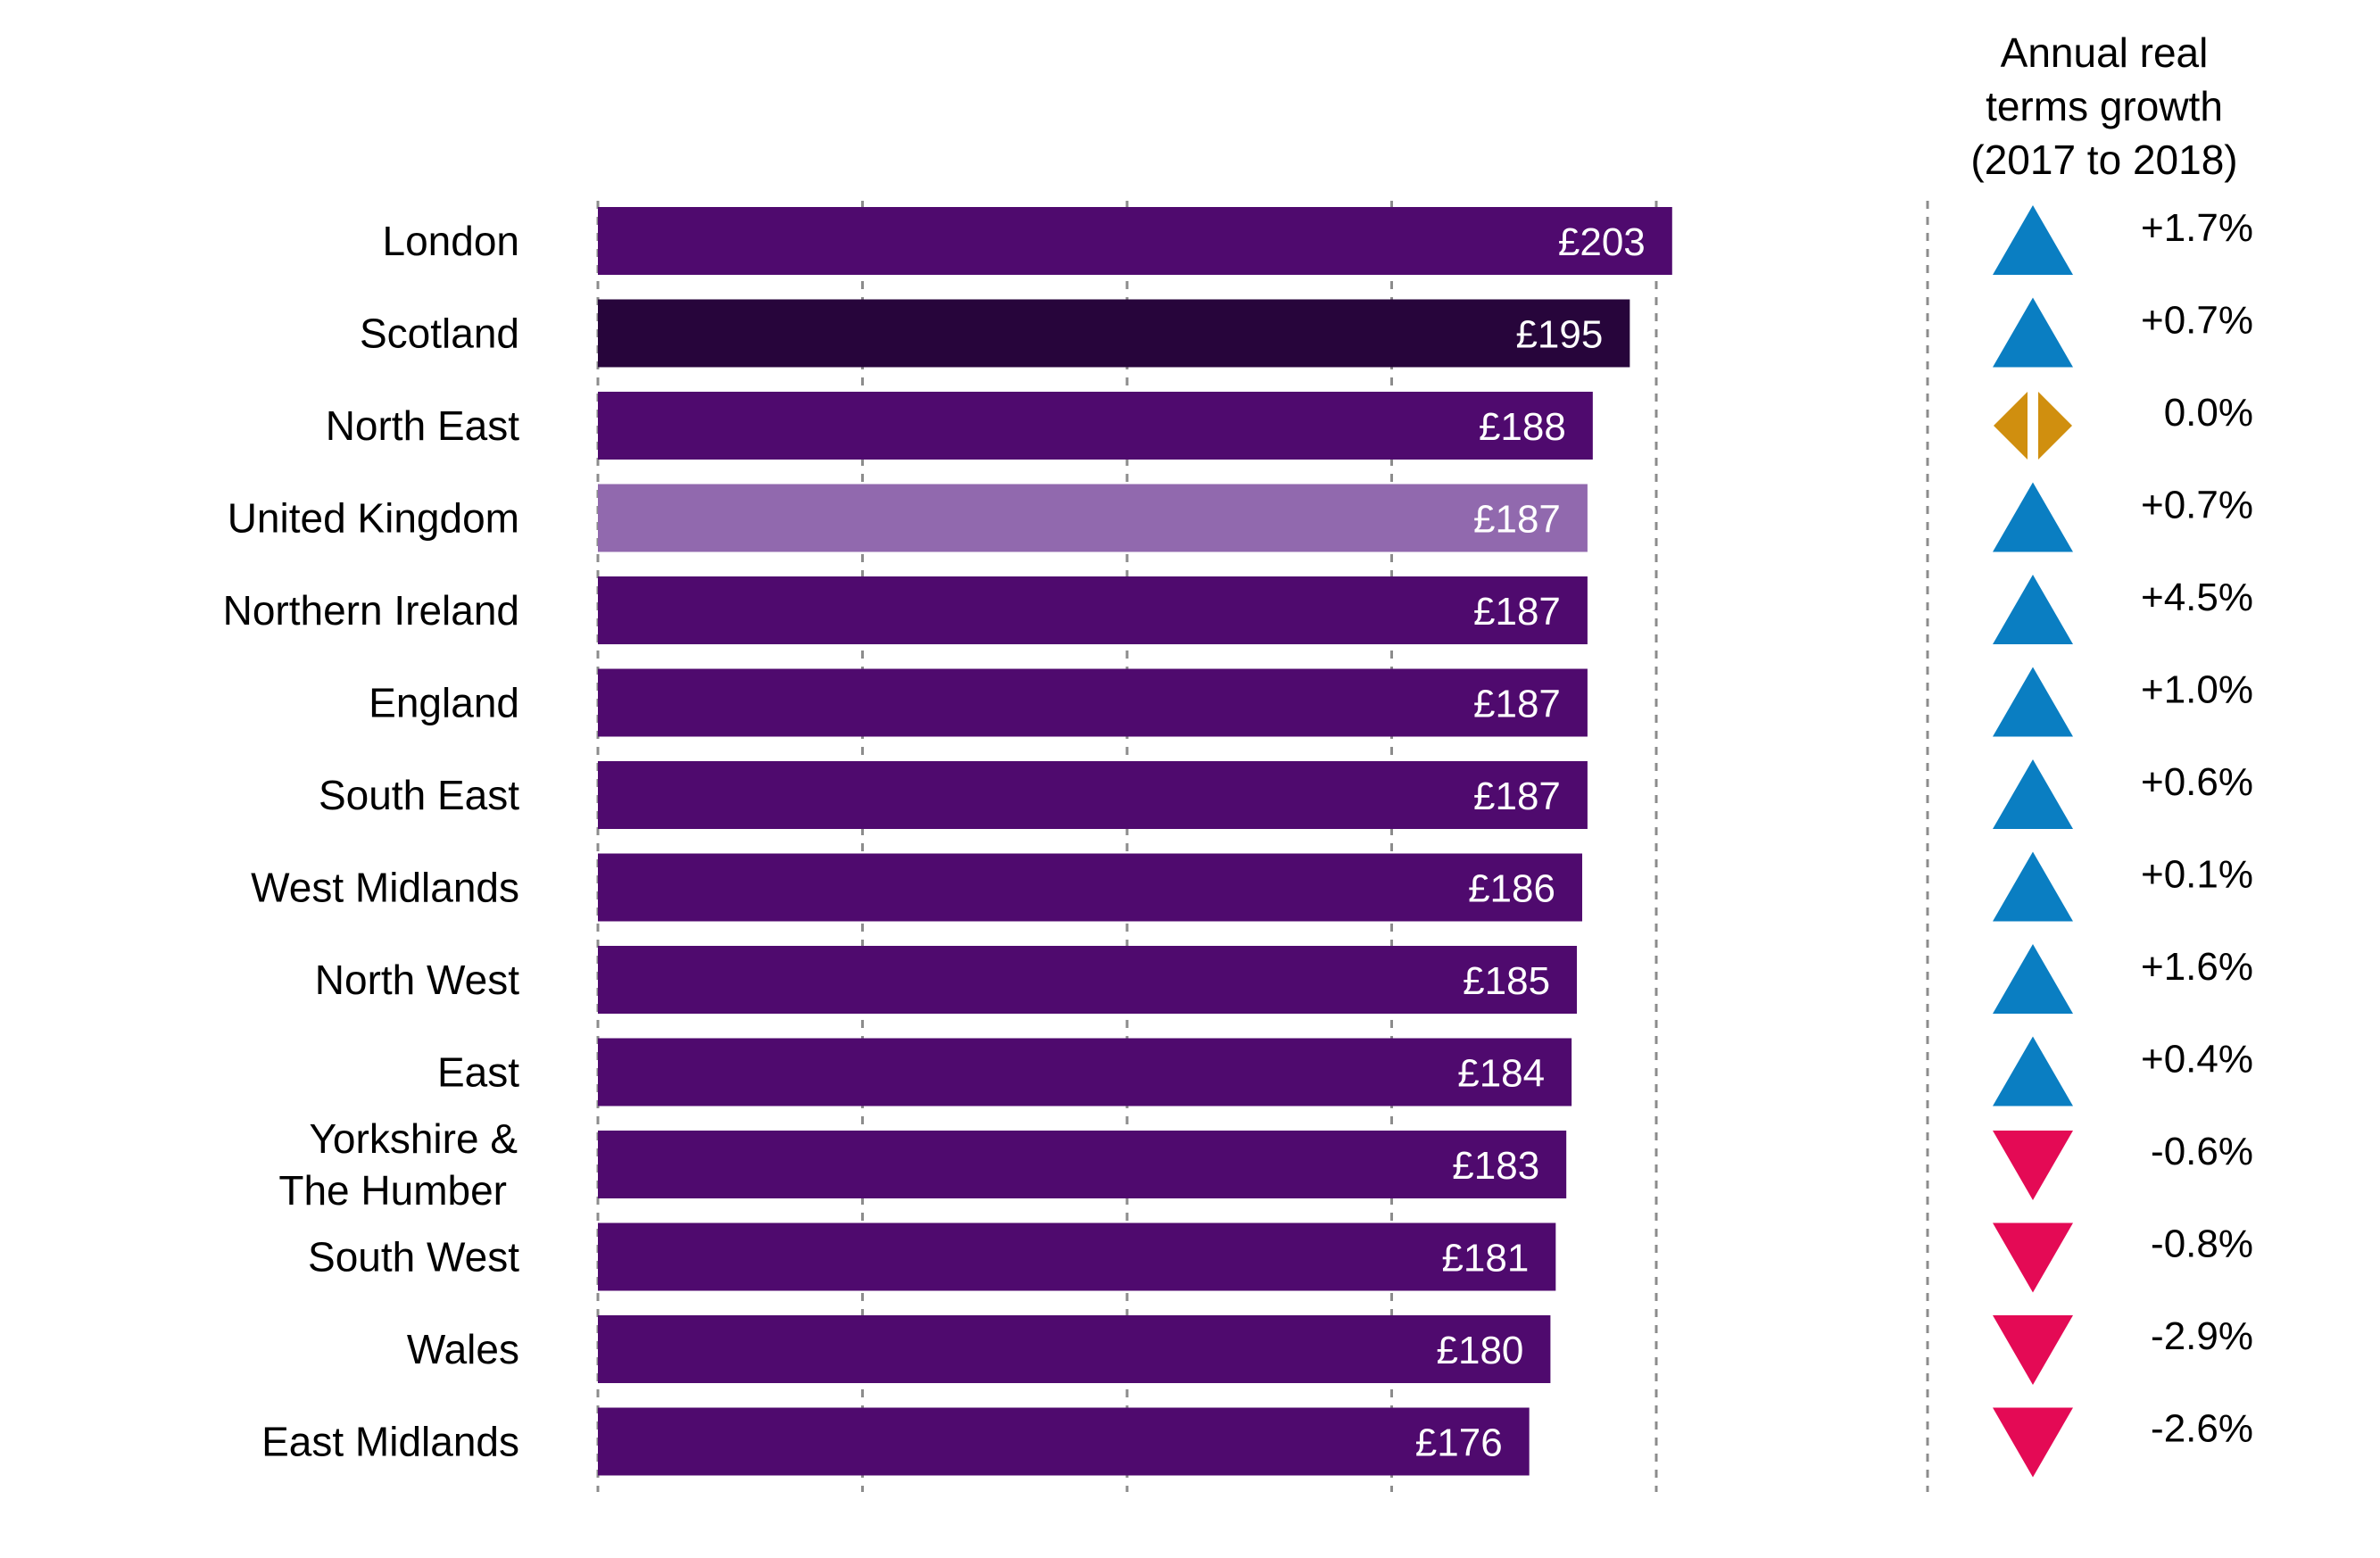 Image resolution: width=2380 pixels, height=1558 pixels. I want to click on category-label: North East, so click(423, 425).